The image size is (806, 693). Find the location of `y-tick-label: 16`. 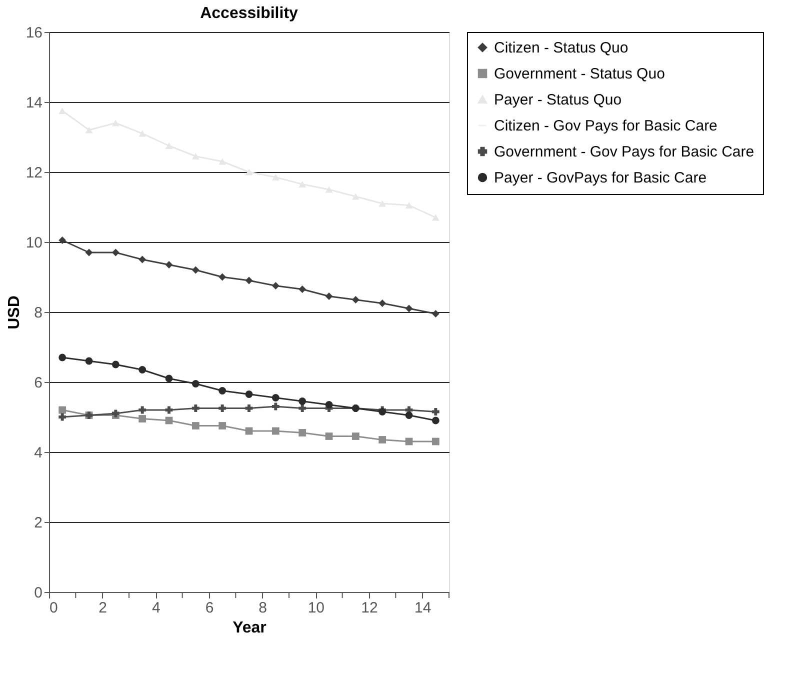

y-tick-label: 16 is located at coordinates (34, 33).